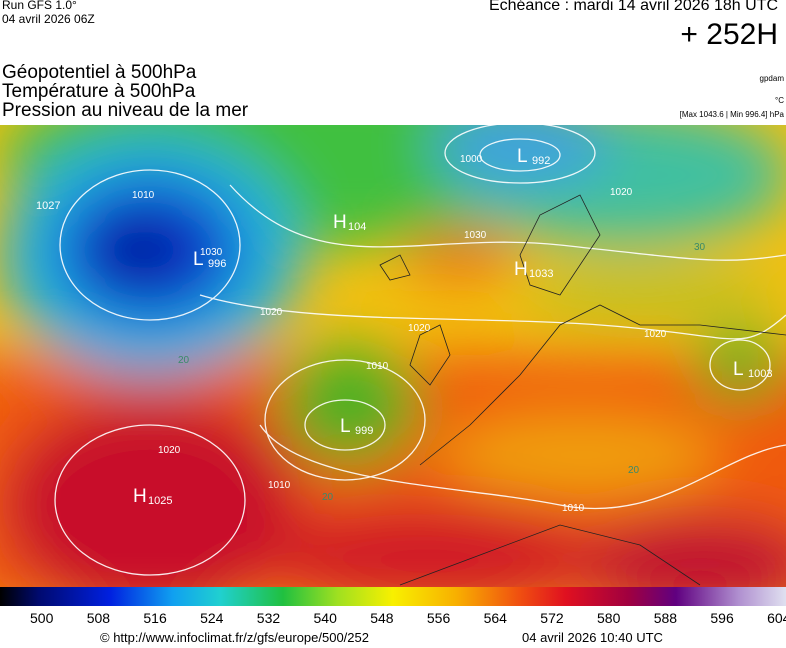  I want to click on colorbar-label: 588, so click(665, 618).